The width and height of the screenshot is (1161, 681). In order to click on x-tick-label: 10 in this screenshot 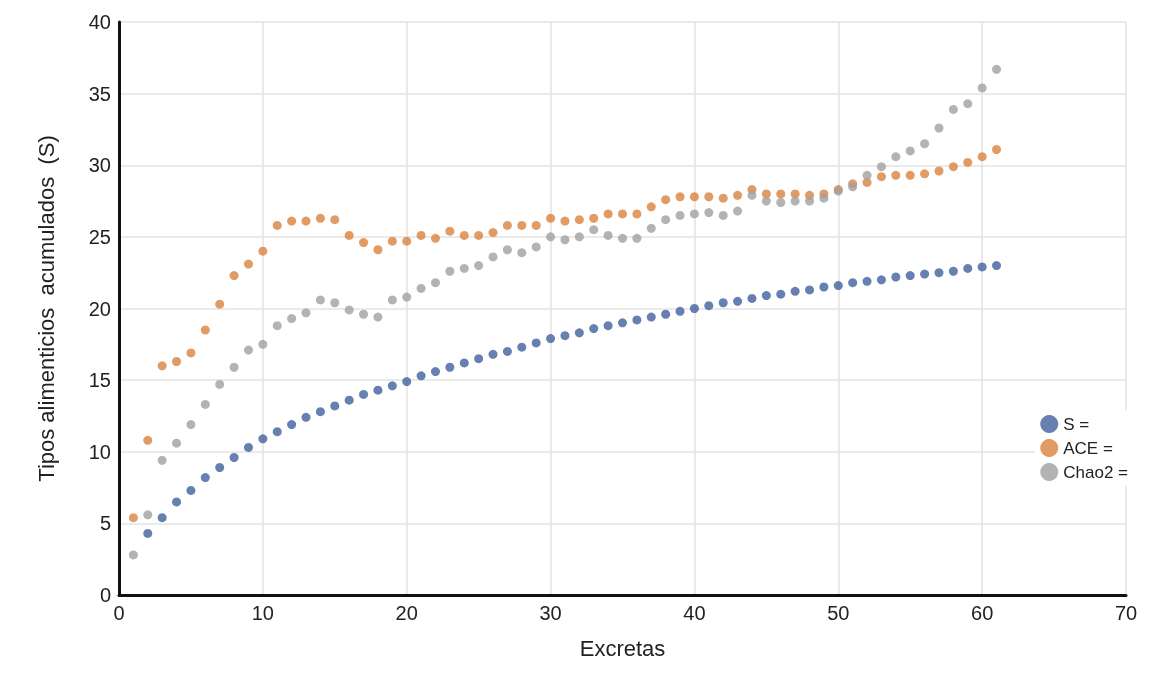, I will do `click(262, 613)`.